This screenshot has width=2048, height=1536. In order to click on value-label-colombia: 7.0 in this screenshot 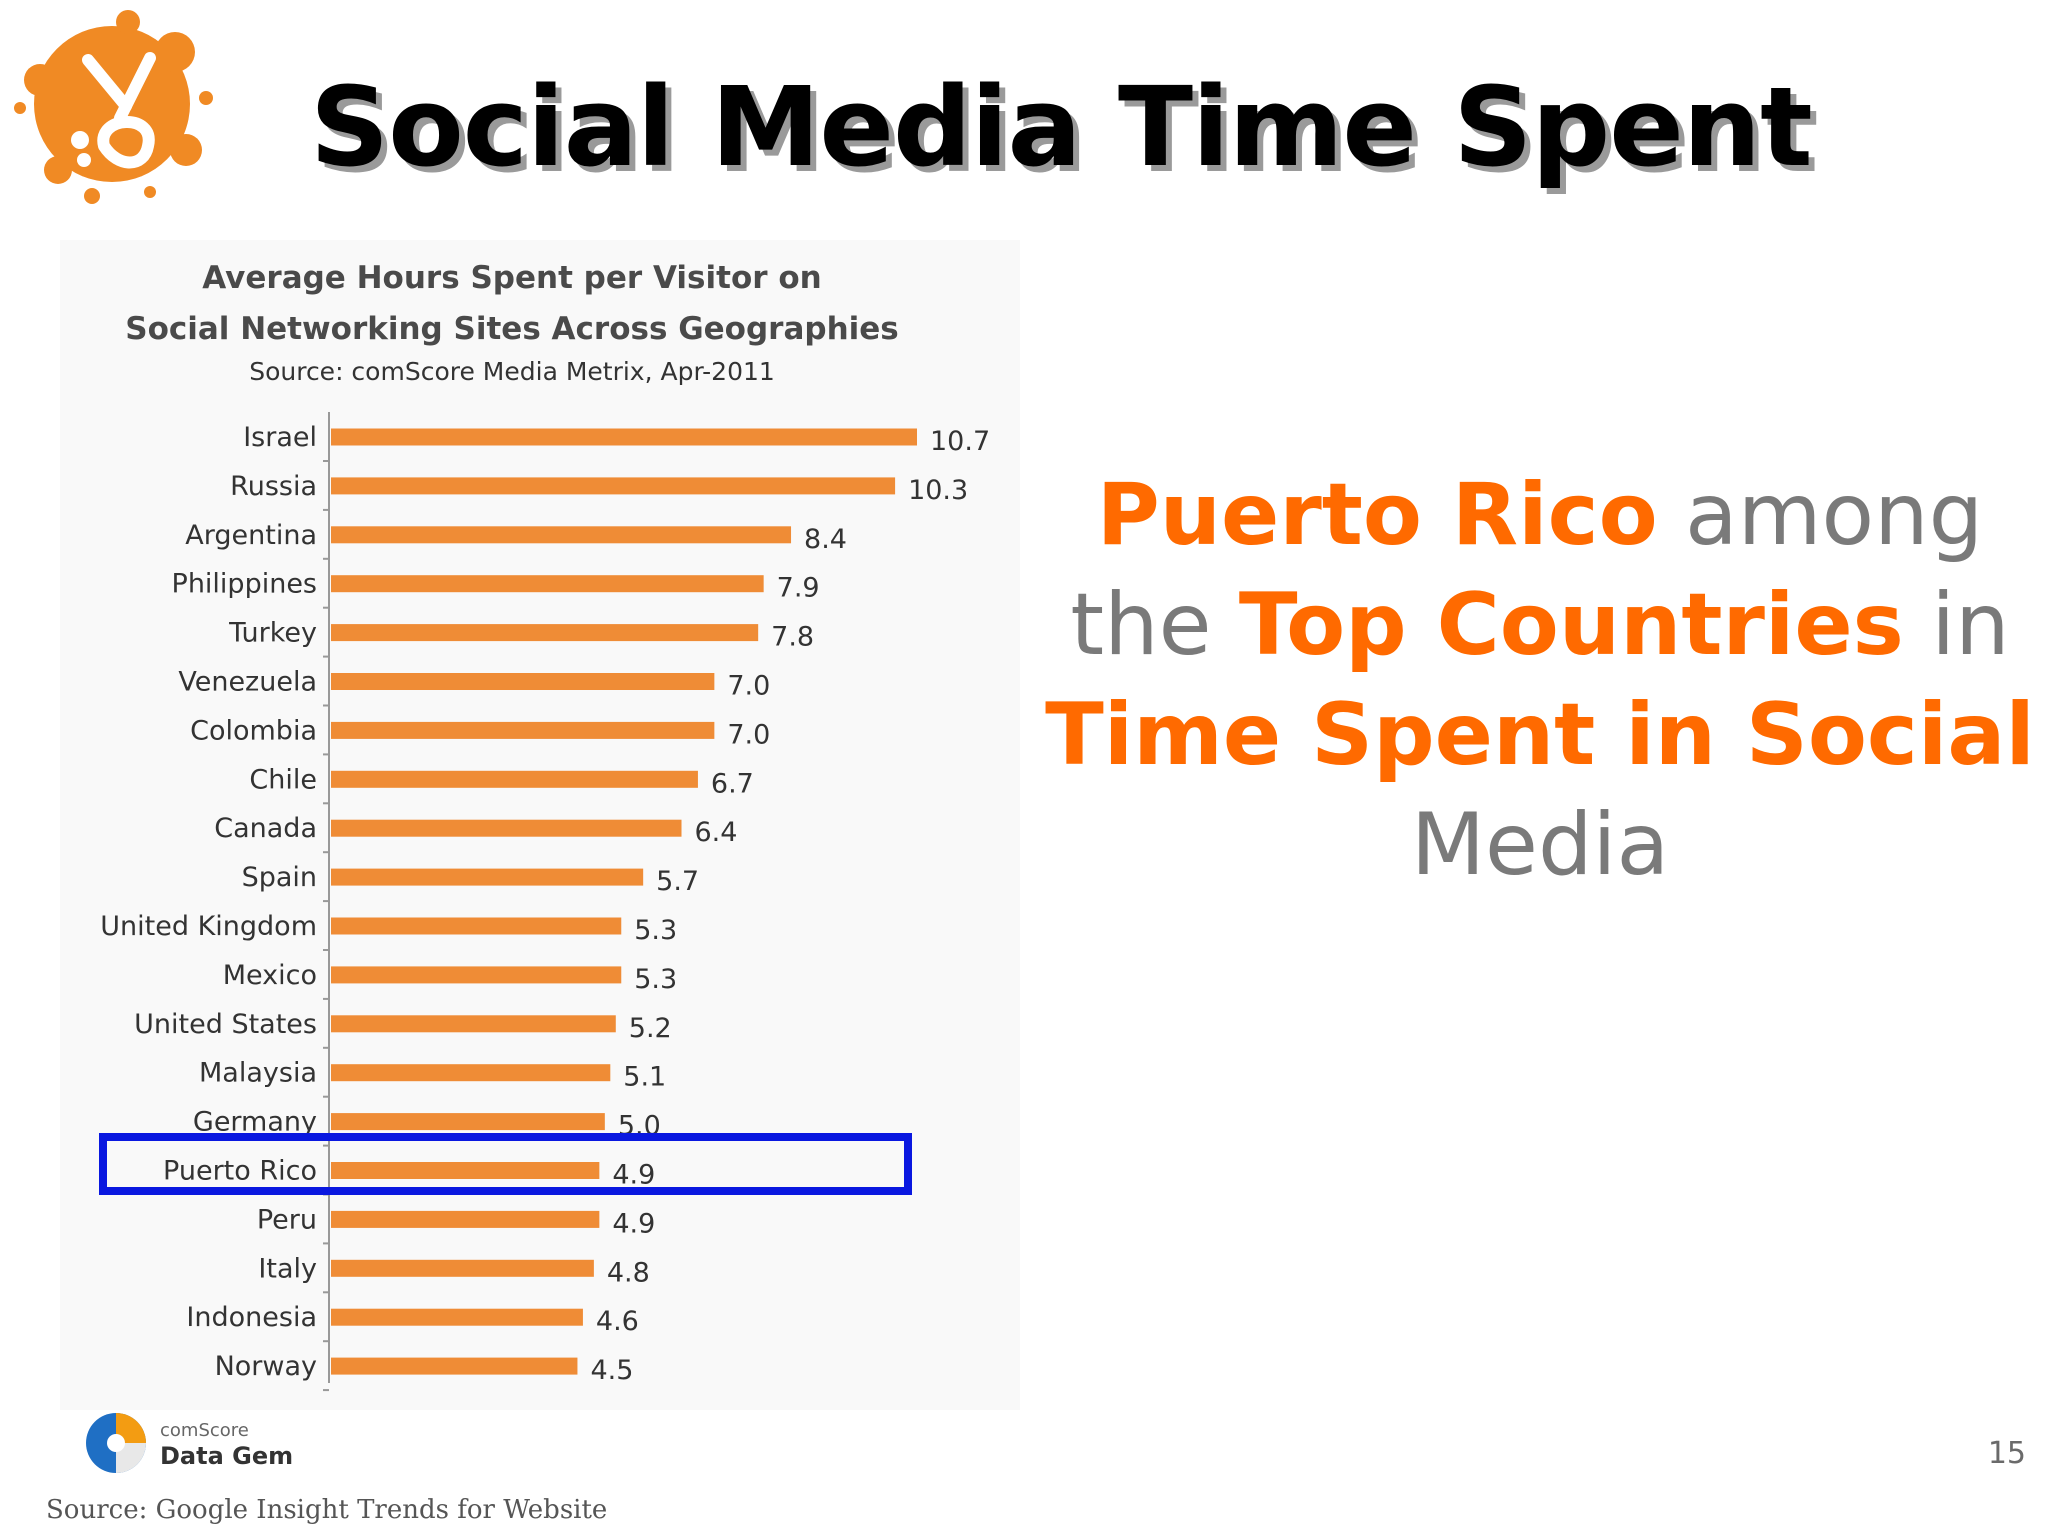, I will do `click(748, 734)`.